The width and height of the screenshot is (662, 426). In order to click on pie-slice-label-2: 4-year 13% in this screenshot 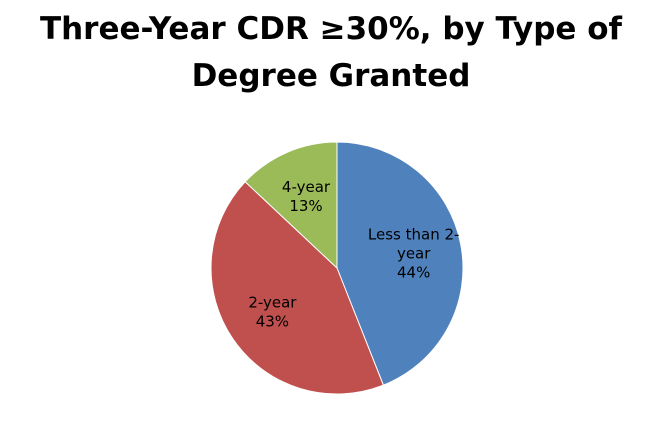, I will do `click(306, 196)`.